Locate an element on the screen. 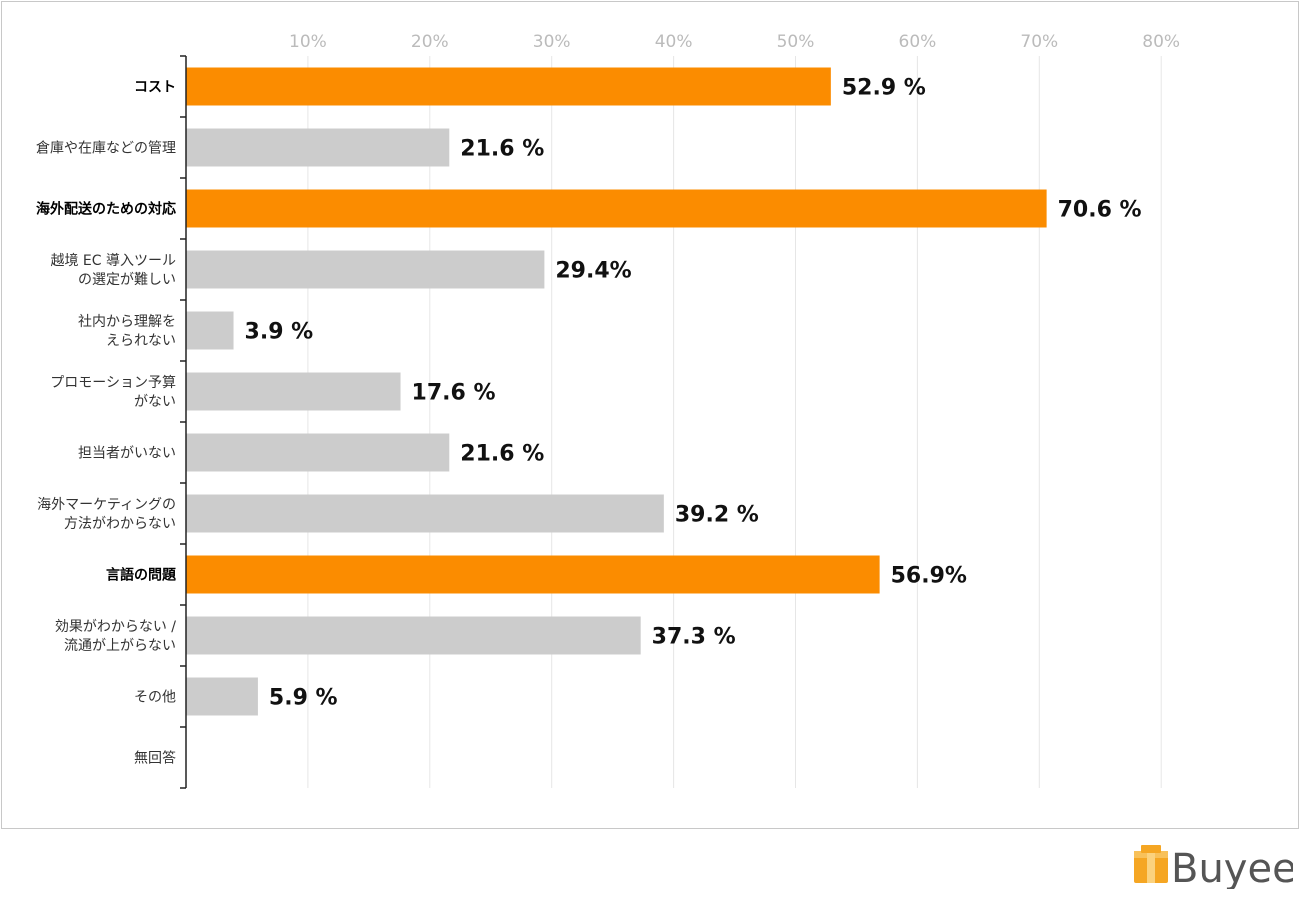  x-tick-labels: 10% 20% 30% 40% 50% 60% 70% 80% is located at coordinates (734, 42).